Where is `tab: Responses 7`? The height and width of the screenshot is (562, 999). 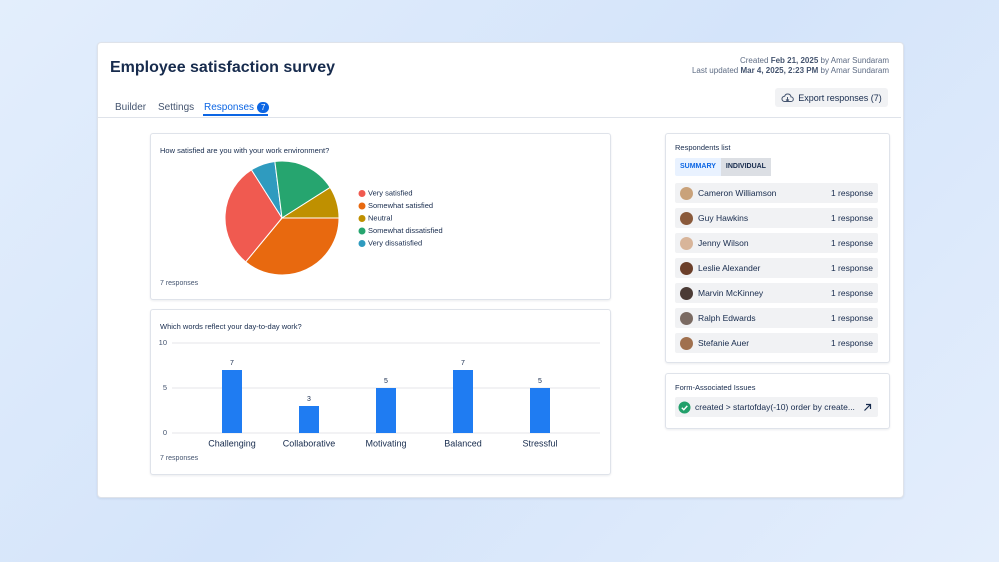
tab: Responses 7 is located at coordinates (237, 107).